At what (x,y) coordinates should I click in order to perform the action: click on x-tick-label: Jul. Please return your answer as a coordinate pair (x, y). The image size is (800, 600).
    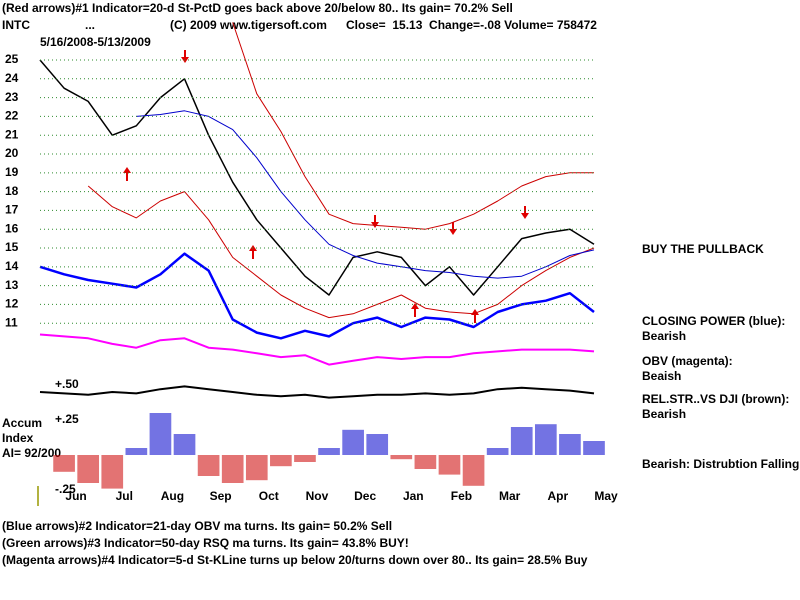
    Looking at the image, I should click on (124, 496).